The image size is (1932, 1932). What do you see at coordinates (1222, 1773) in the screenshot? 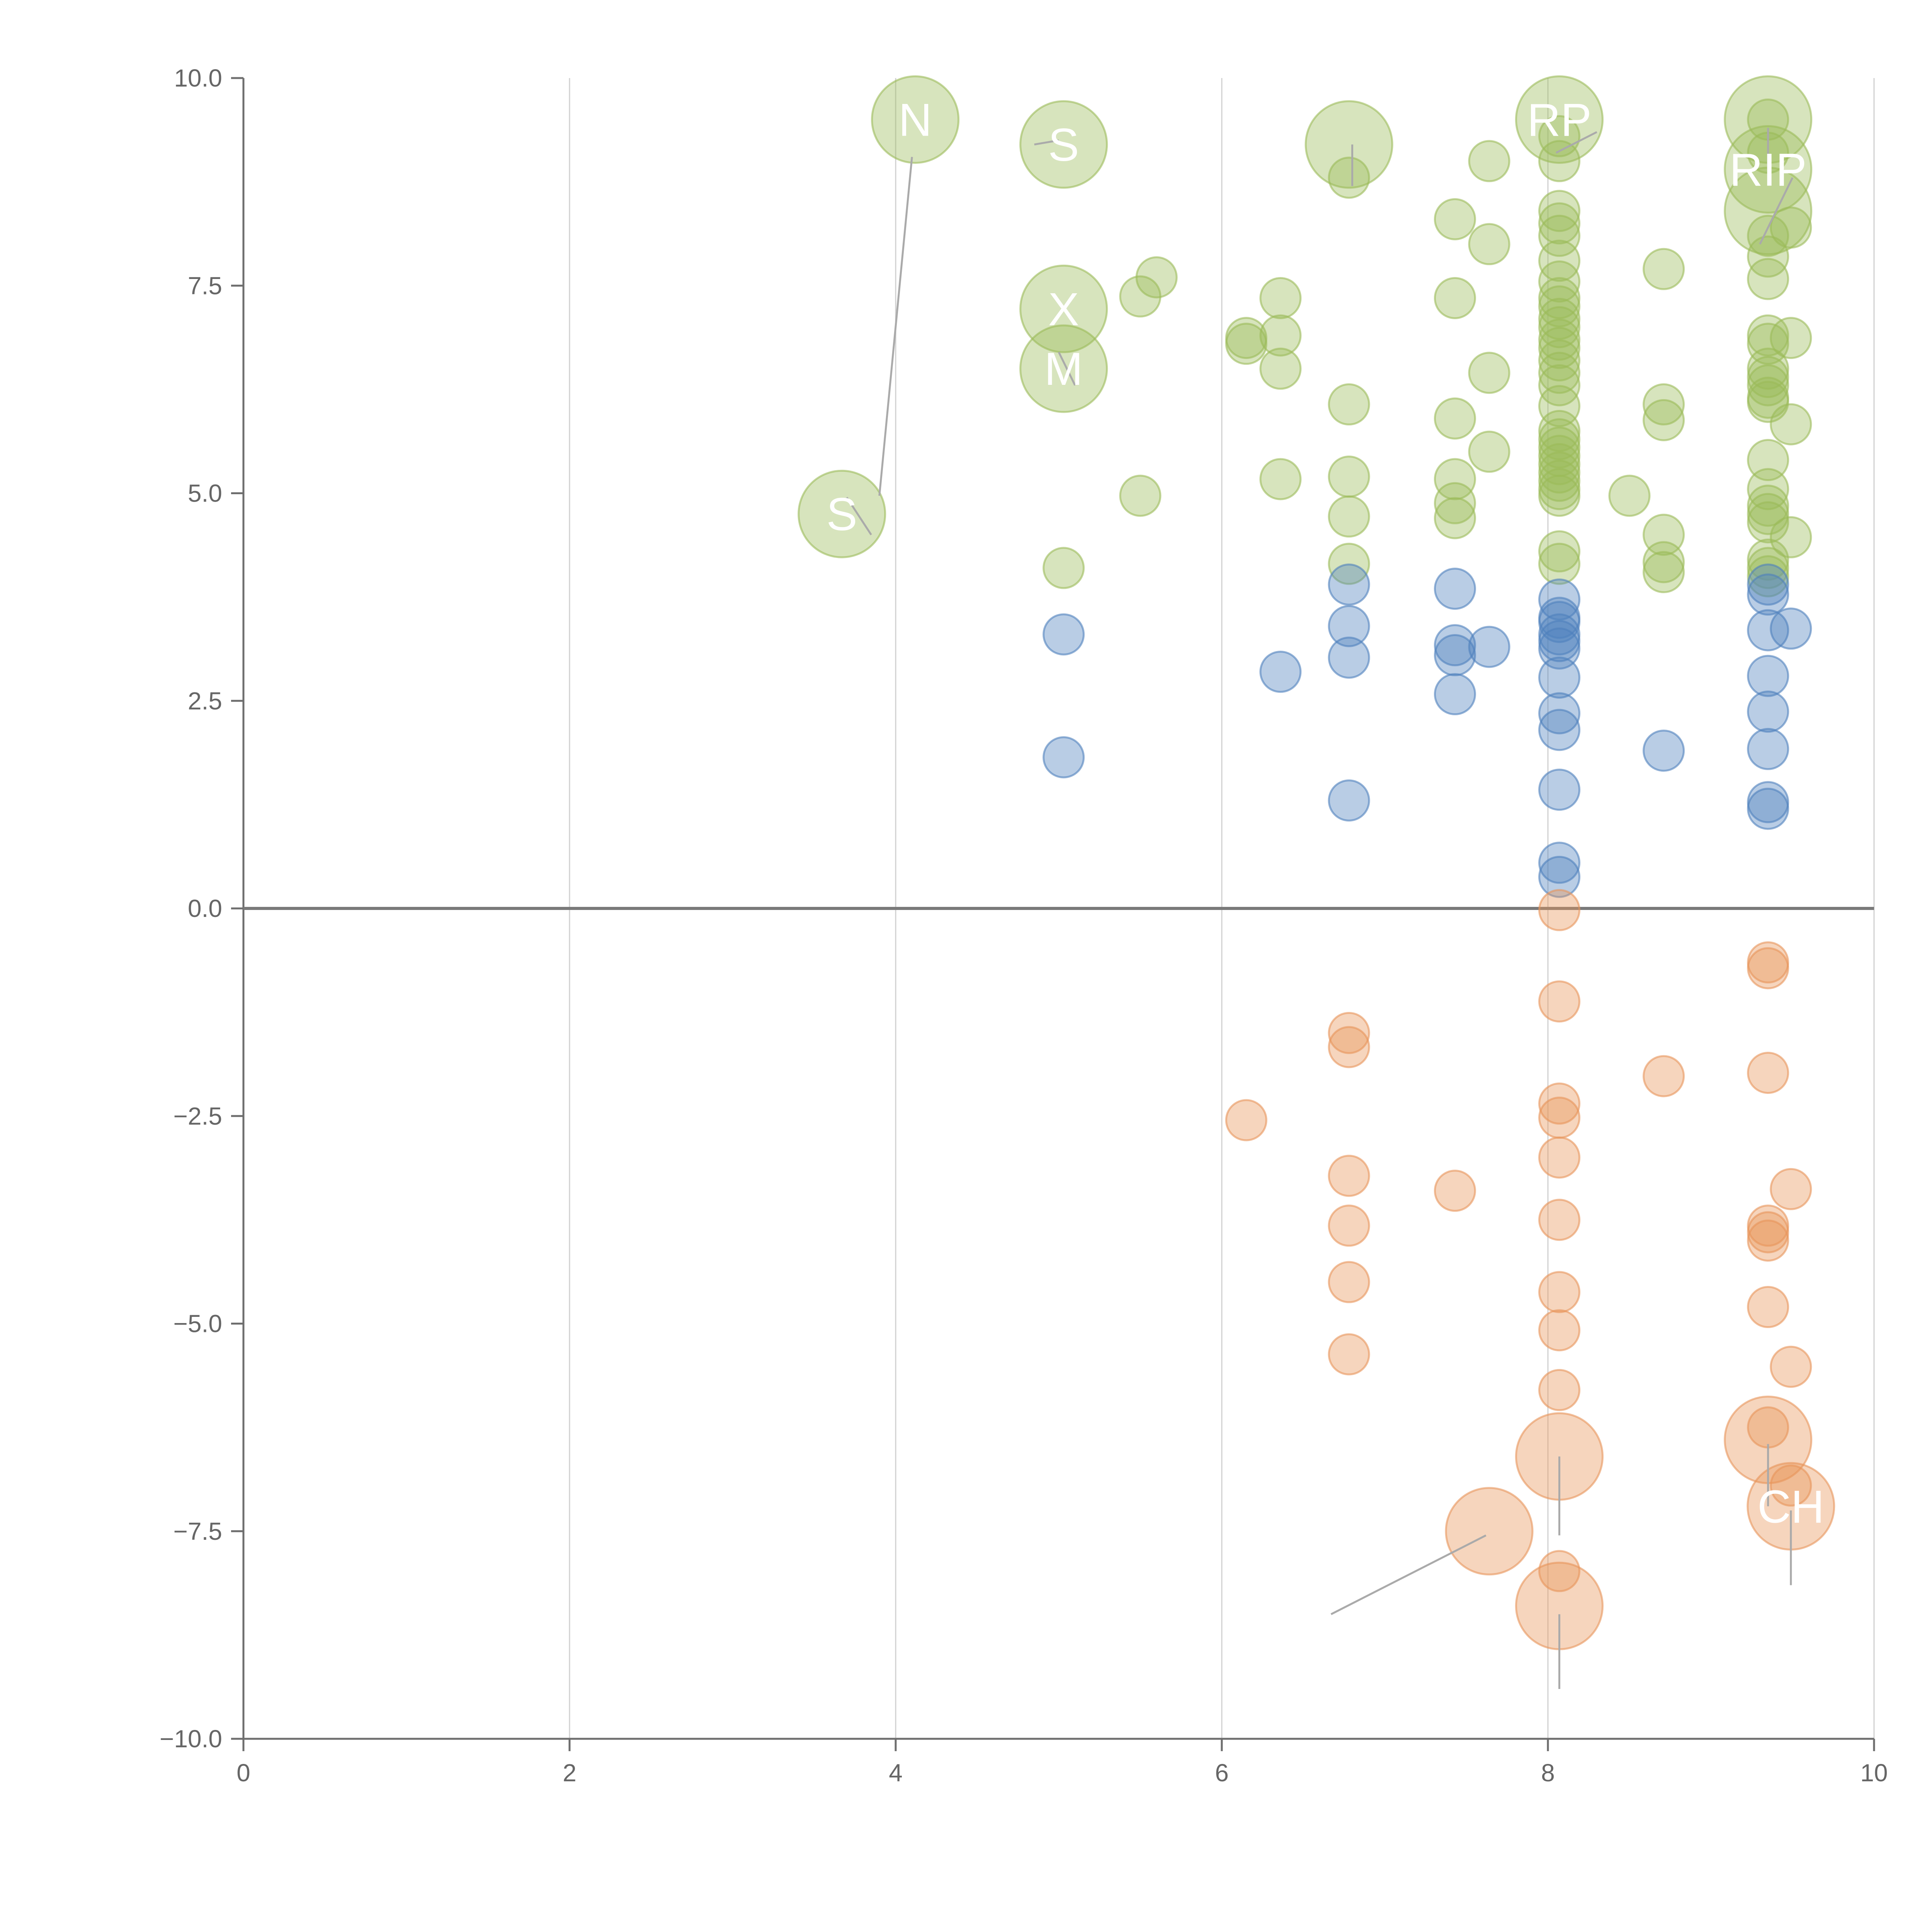
I see `x-tick-label: 6` at bounding box center [1222, 1773].